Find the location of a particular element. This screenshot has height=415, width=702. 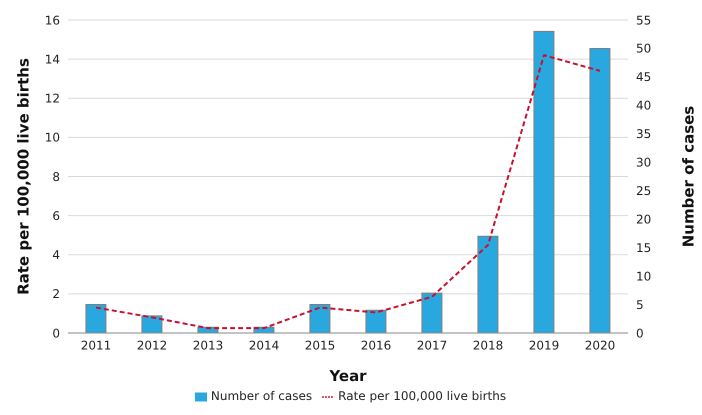

y-axis-title: Rate per 100,000 live births is located at coordinates (23, 176).